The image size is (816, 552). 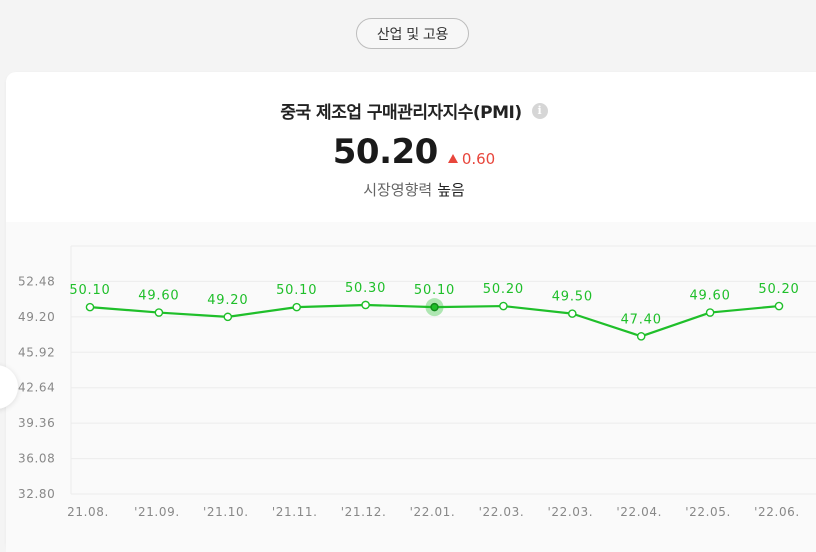 I want to click on x-tick-label: '22.04., so click(x=639, y=512).